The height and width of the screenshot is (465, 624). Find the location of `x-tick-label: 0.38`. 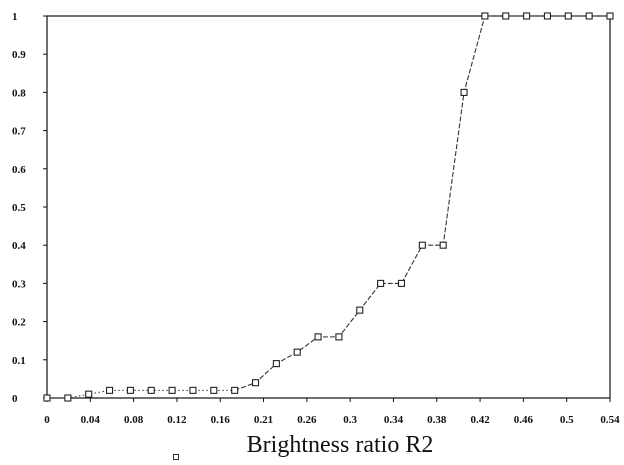

x-tick-label: 0.38 is located at coordinates (437, 420).